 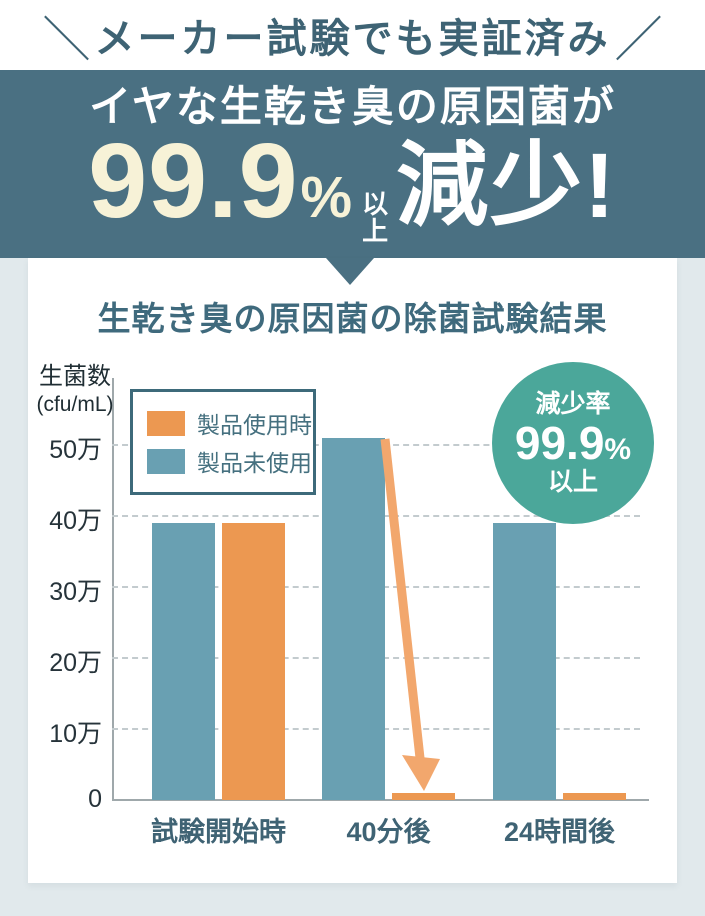 What do you see at coordinates (638, 40) in the screenshot?
I see `decorative-slash-right-icon: ／` at bounding box center [638, 40].